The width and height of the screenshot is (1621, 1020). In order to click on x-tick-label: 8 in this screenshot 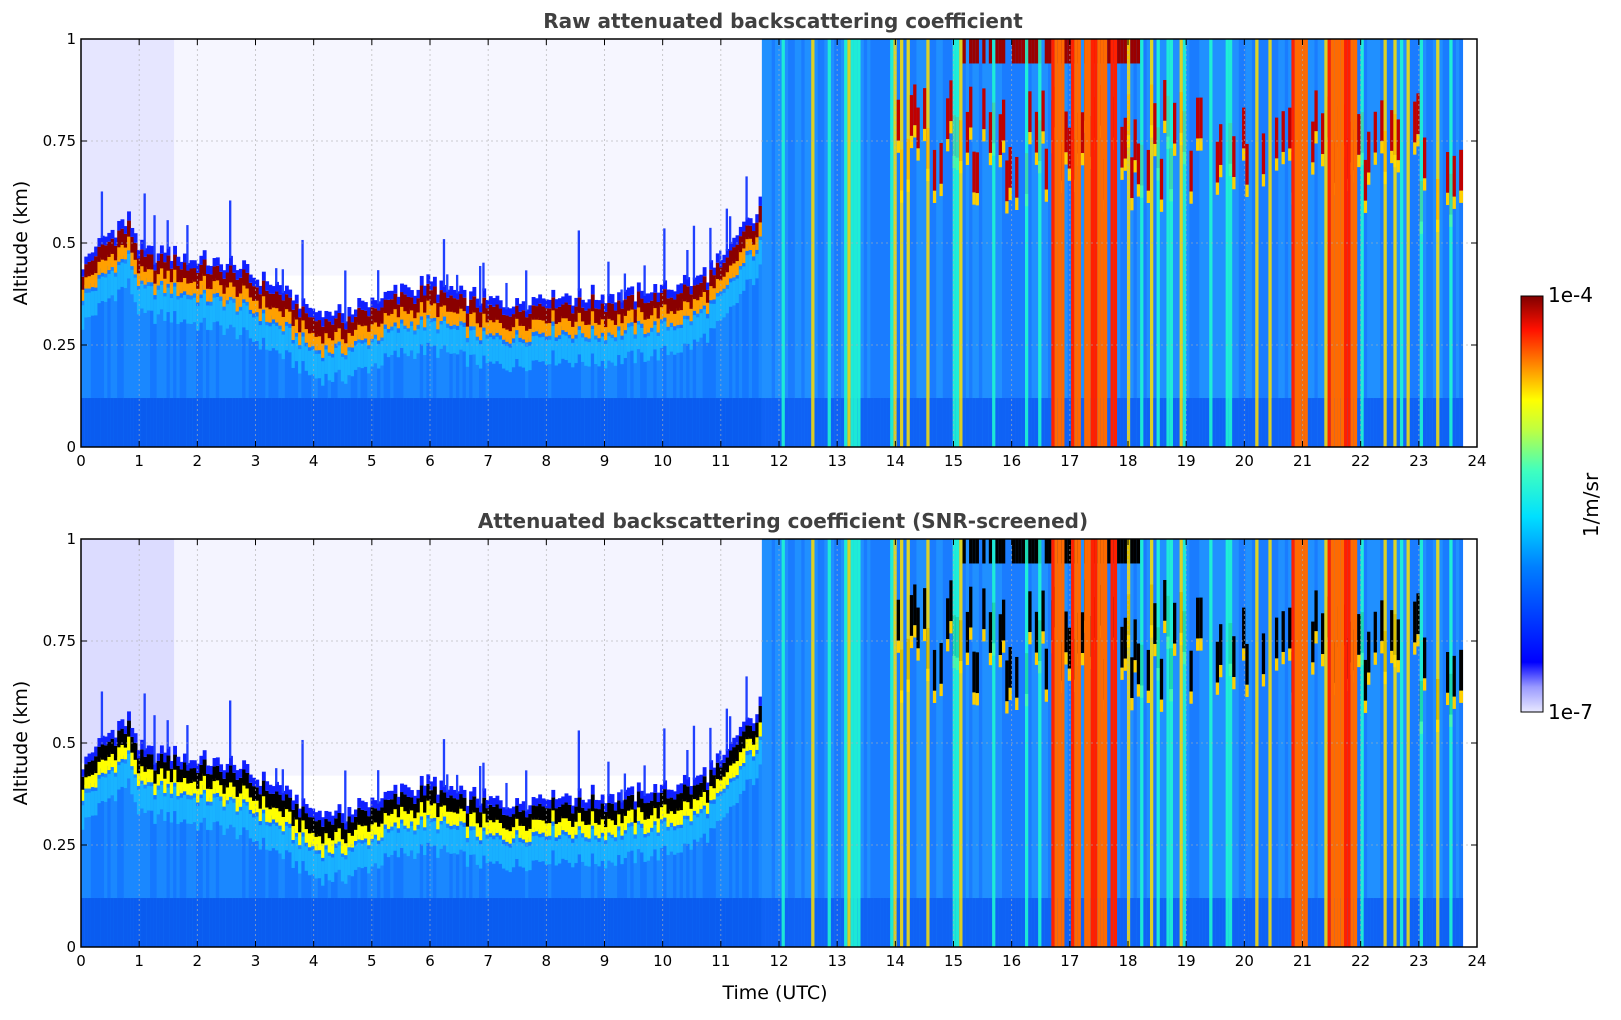, I will do `click(547, 961)`.